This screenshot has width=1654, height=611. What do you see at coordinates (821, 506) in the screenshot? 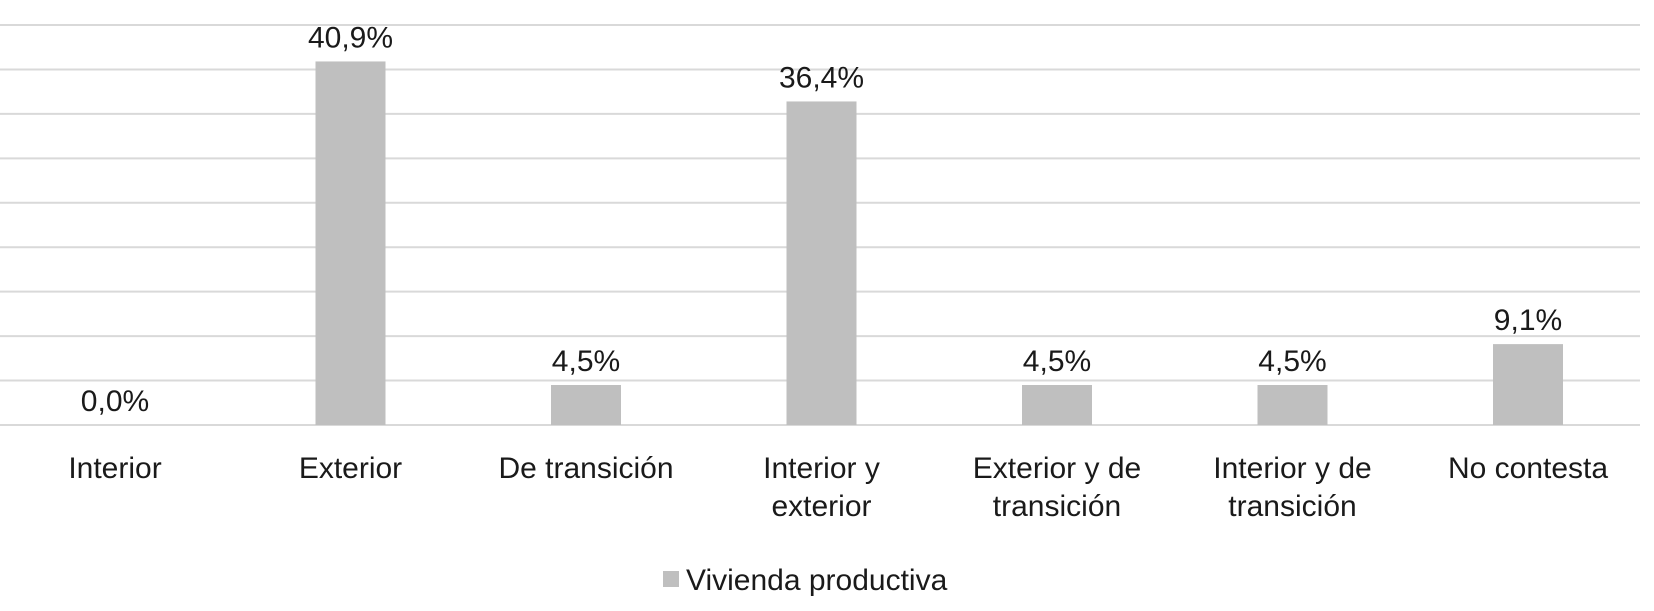
I see `category-label: exterior` at bounding box center [821, 506].